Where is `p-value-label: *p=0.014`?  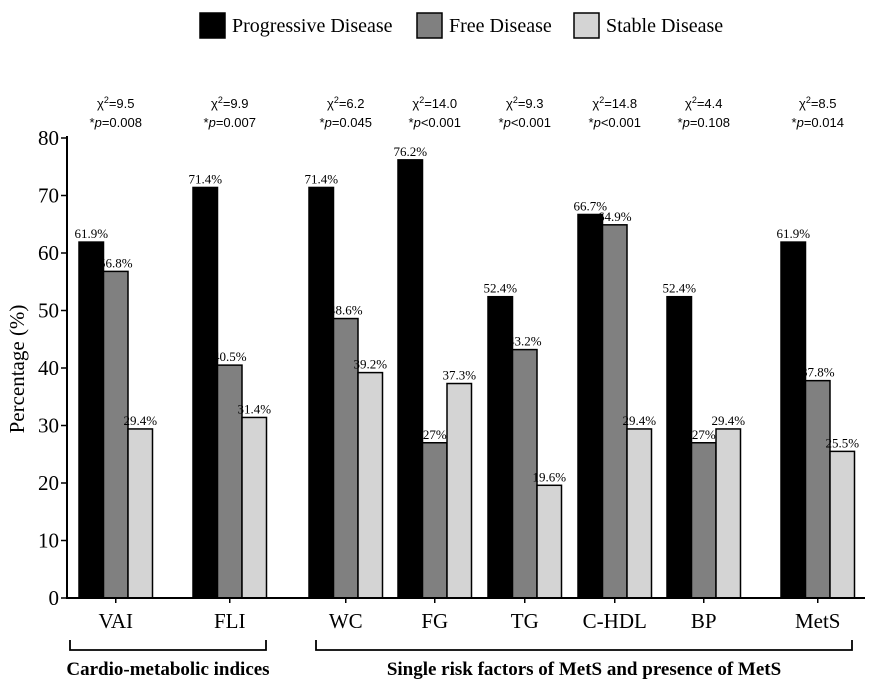
p-value-label: *p=0.014 is located at coordinates (818, 122).